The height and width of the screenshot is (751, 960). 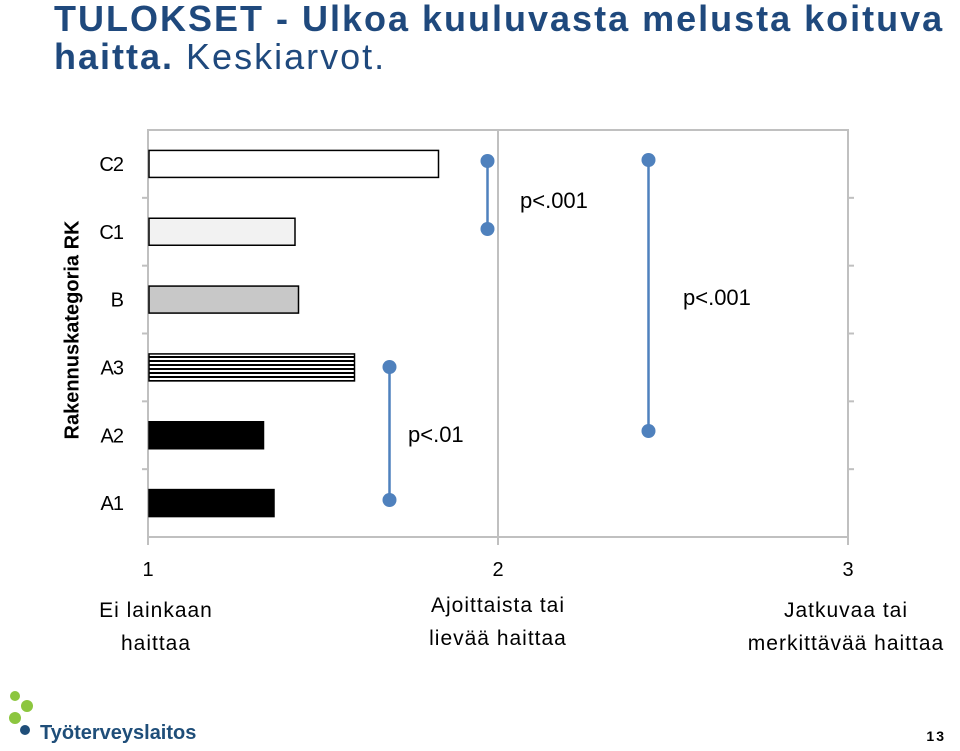 I want to click on category-label-b: B, so click(x=117, y=301).